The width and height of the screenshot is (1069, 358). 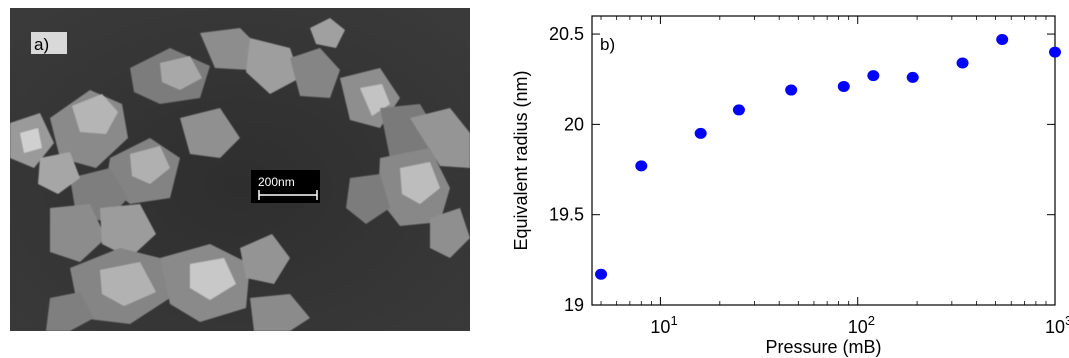 I want to click on x-tick-label: 10³, so click(x=1057, y=325).